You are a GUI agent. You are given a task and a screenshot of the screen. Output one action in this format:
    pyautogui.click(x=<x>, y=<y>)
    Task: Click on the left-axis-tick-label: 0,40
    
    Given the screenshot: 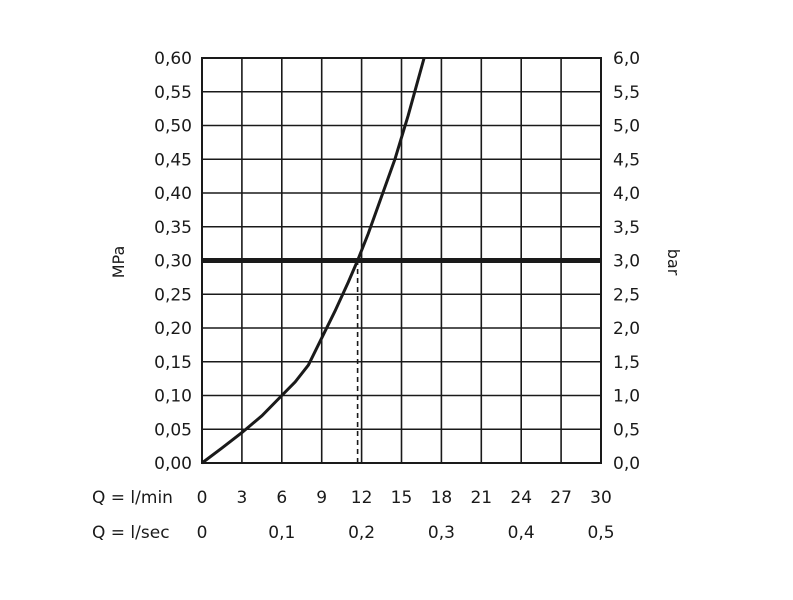 What is the action you would take?
    pyautogui.click(x=173, y=194)
    